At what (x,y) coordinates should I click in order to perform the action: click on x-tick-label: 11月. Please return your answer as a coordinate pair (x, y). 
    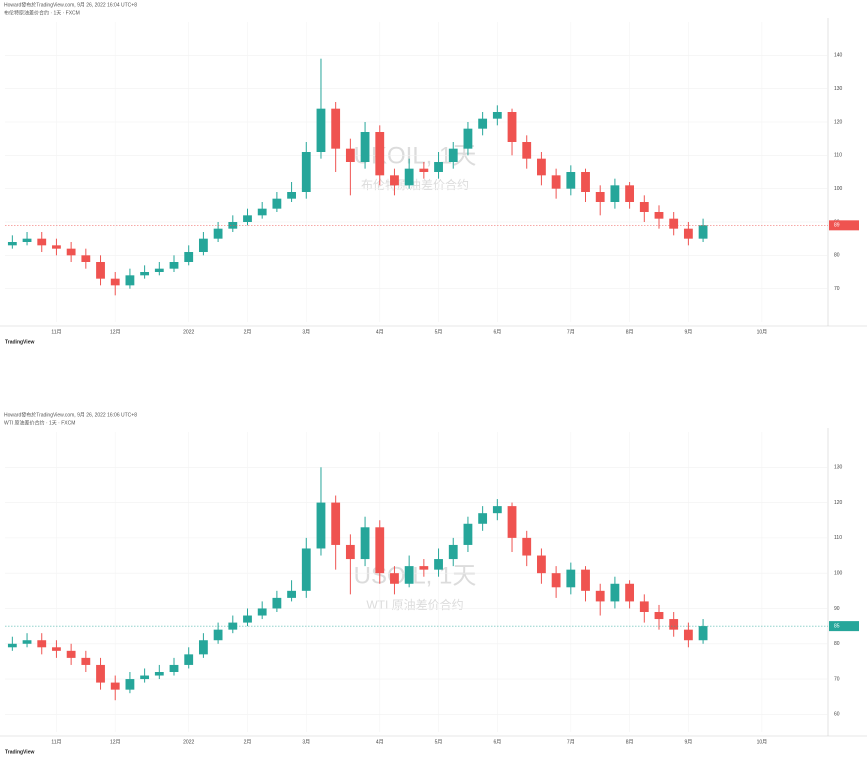
    Looking at the image, I should click on (56, 742).